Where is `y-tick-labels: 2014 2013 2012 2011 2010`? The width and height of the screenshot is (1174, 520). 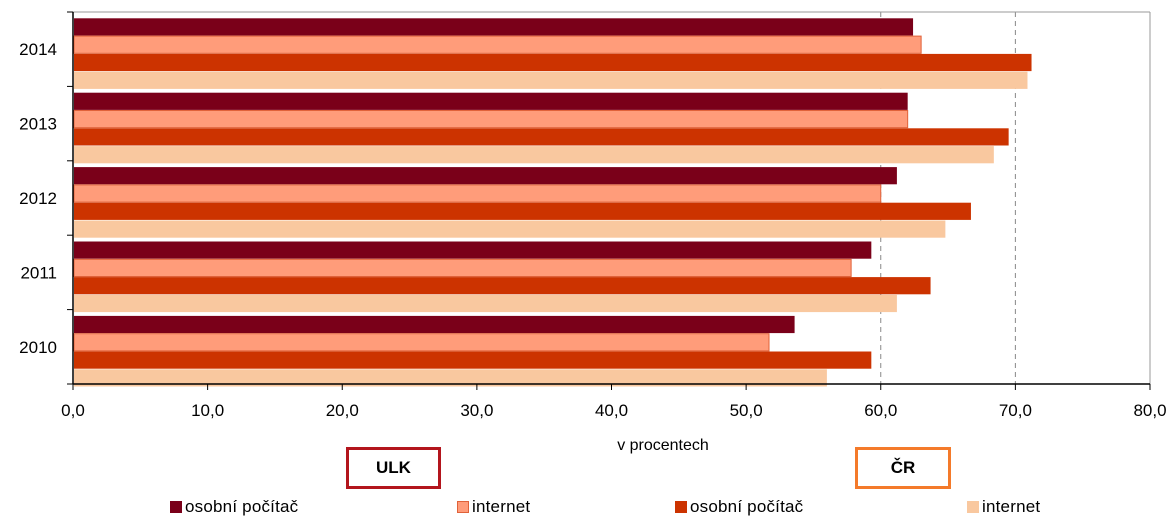
y-tick-labels: 2014 2013 2012 2011 2010 is located at coordinates (38, 198).